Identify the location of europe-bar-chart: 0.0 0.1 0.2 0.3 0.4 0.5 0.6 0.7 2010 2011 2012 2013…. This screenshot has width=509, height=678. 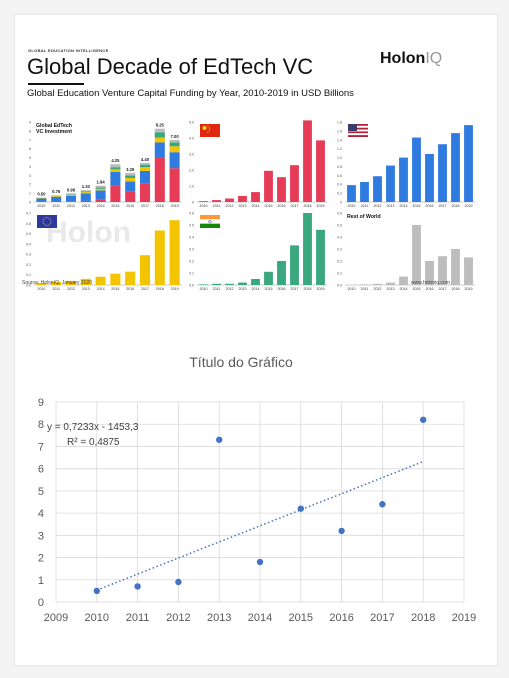
(104, 251).